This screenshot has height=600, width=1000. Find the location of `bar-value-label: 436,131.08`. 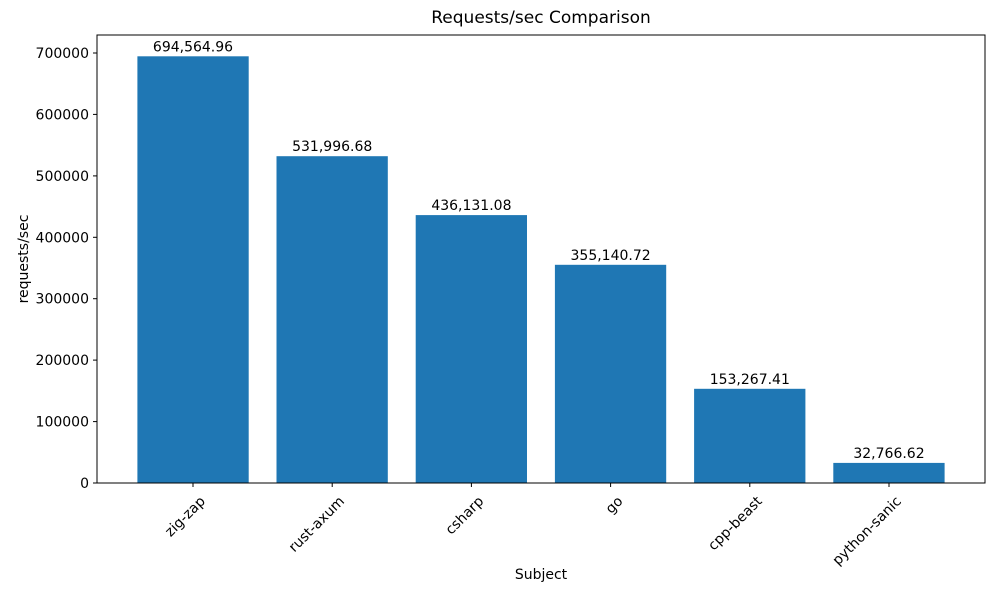

bar-value-label: 436,131.08 is located at coordinates (471, 206).